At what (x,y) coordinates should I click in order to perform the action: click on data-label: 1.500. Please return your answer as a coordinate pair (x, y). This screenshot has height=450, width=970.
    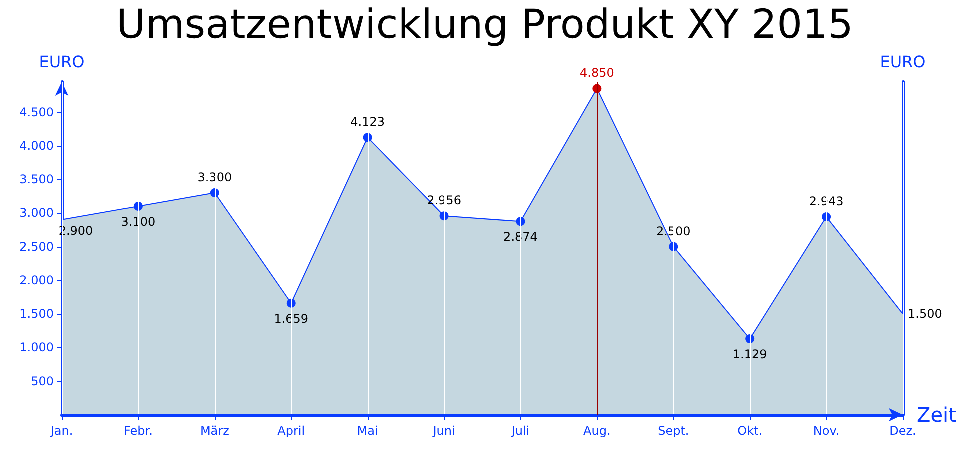
    Looking at the image, I should click on (925, 314).